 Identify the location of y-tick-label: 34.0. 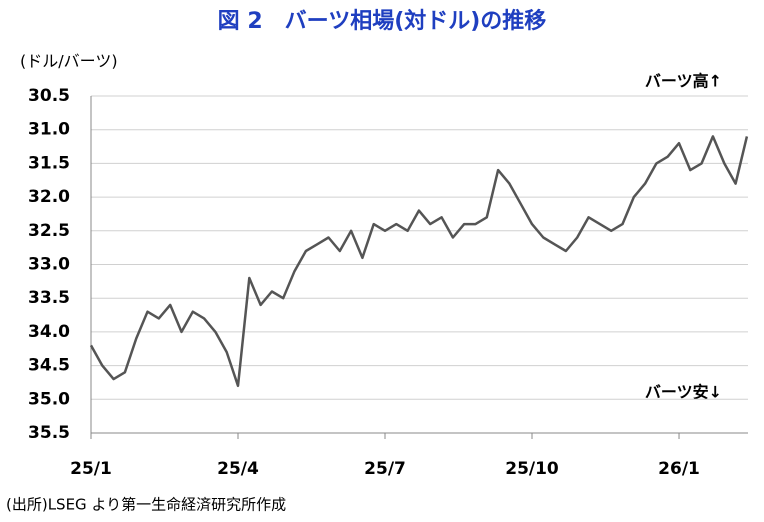
(49, 332).